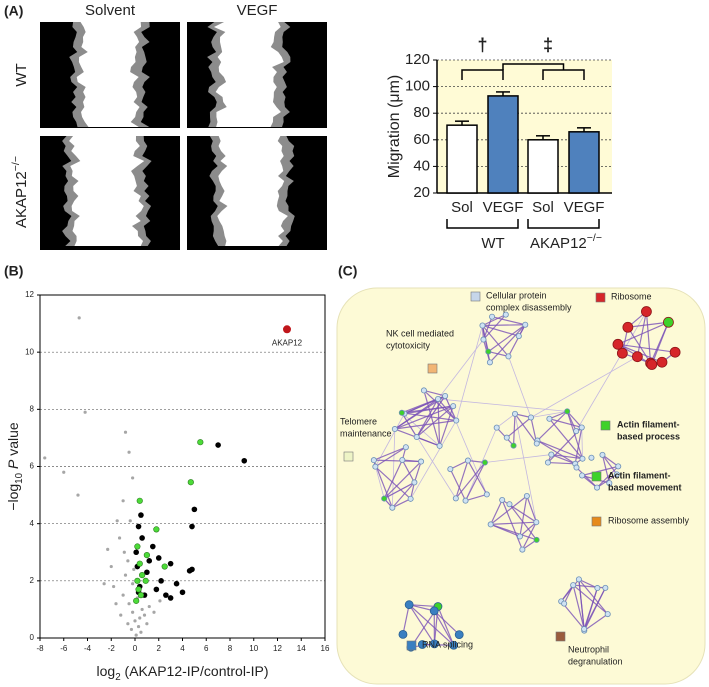  Describe the element at coordinates (40, 648) in the screenshot. I see `x-tick-label: -8` at that location.